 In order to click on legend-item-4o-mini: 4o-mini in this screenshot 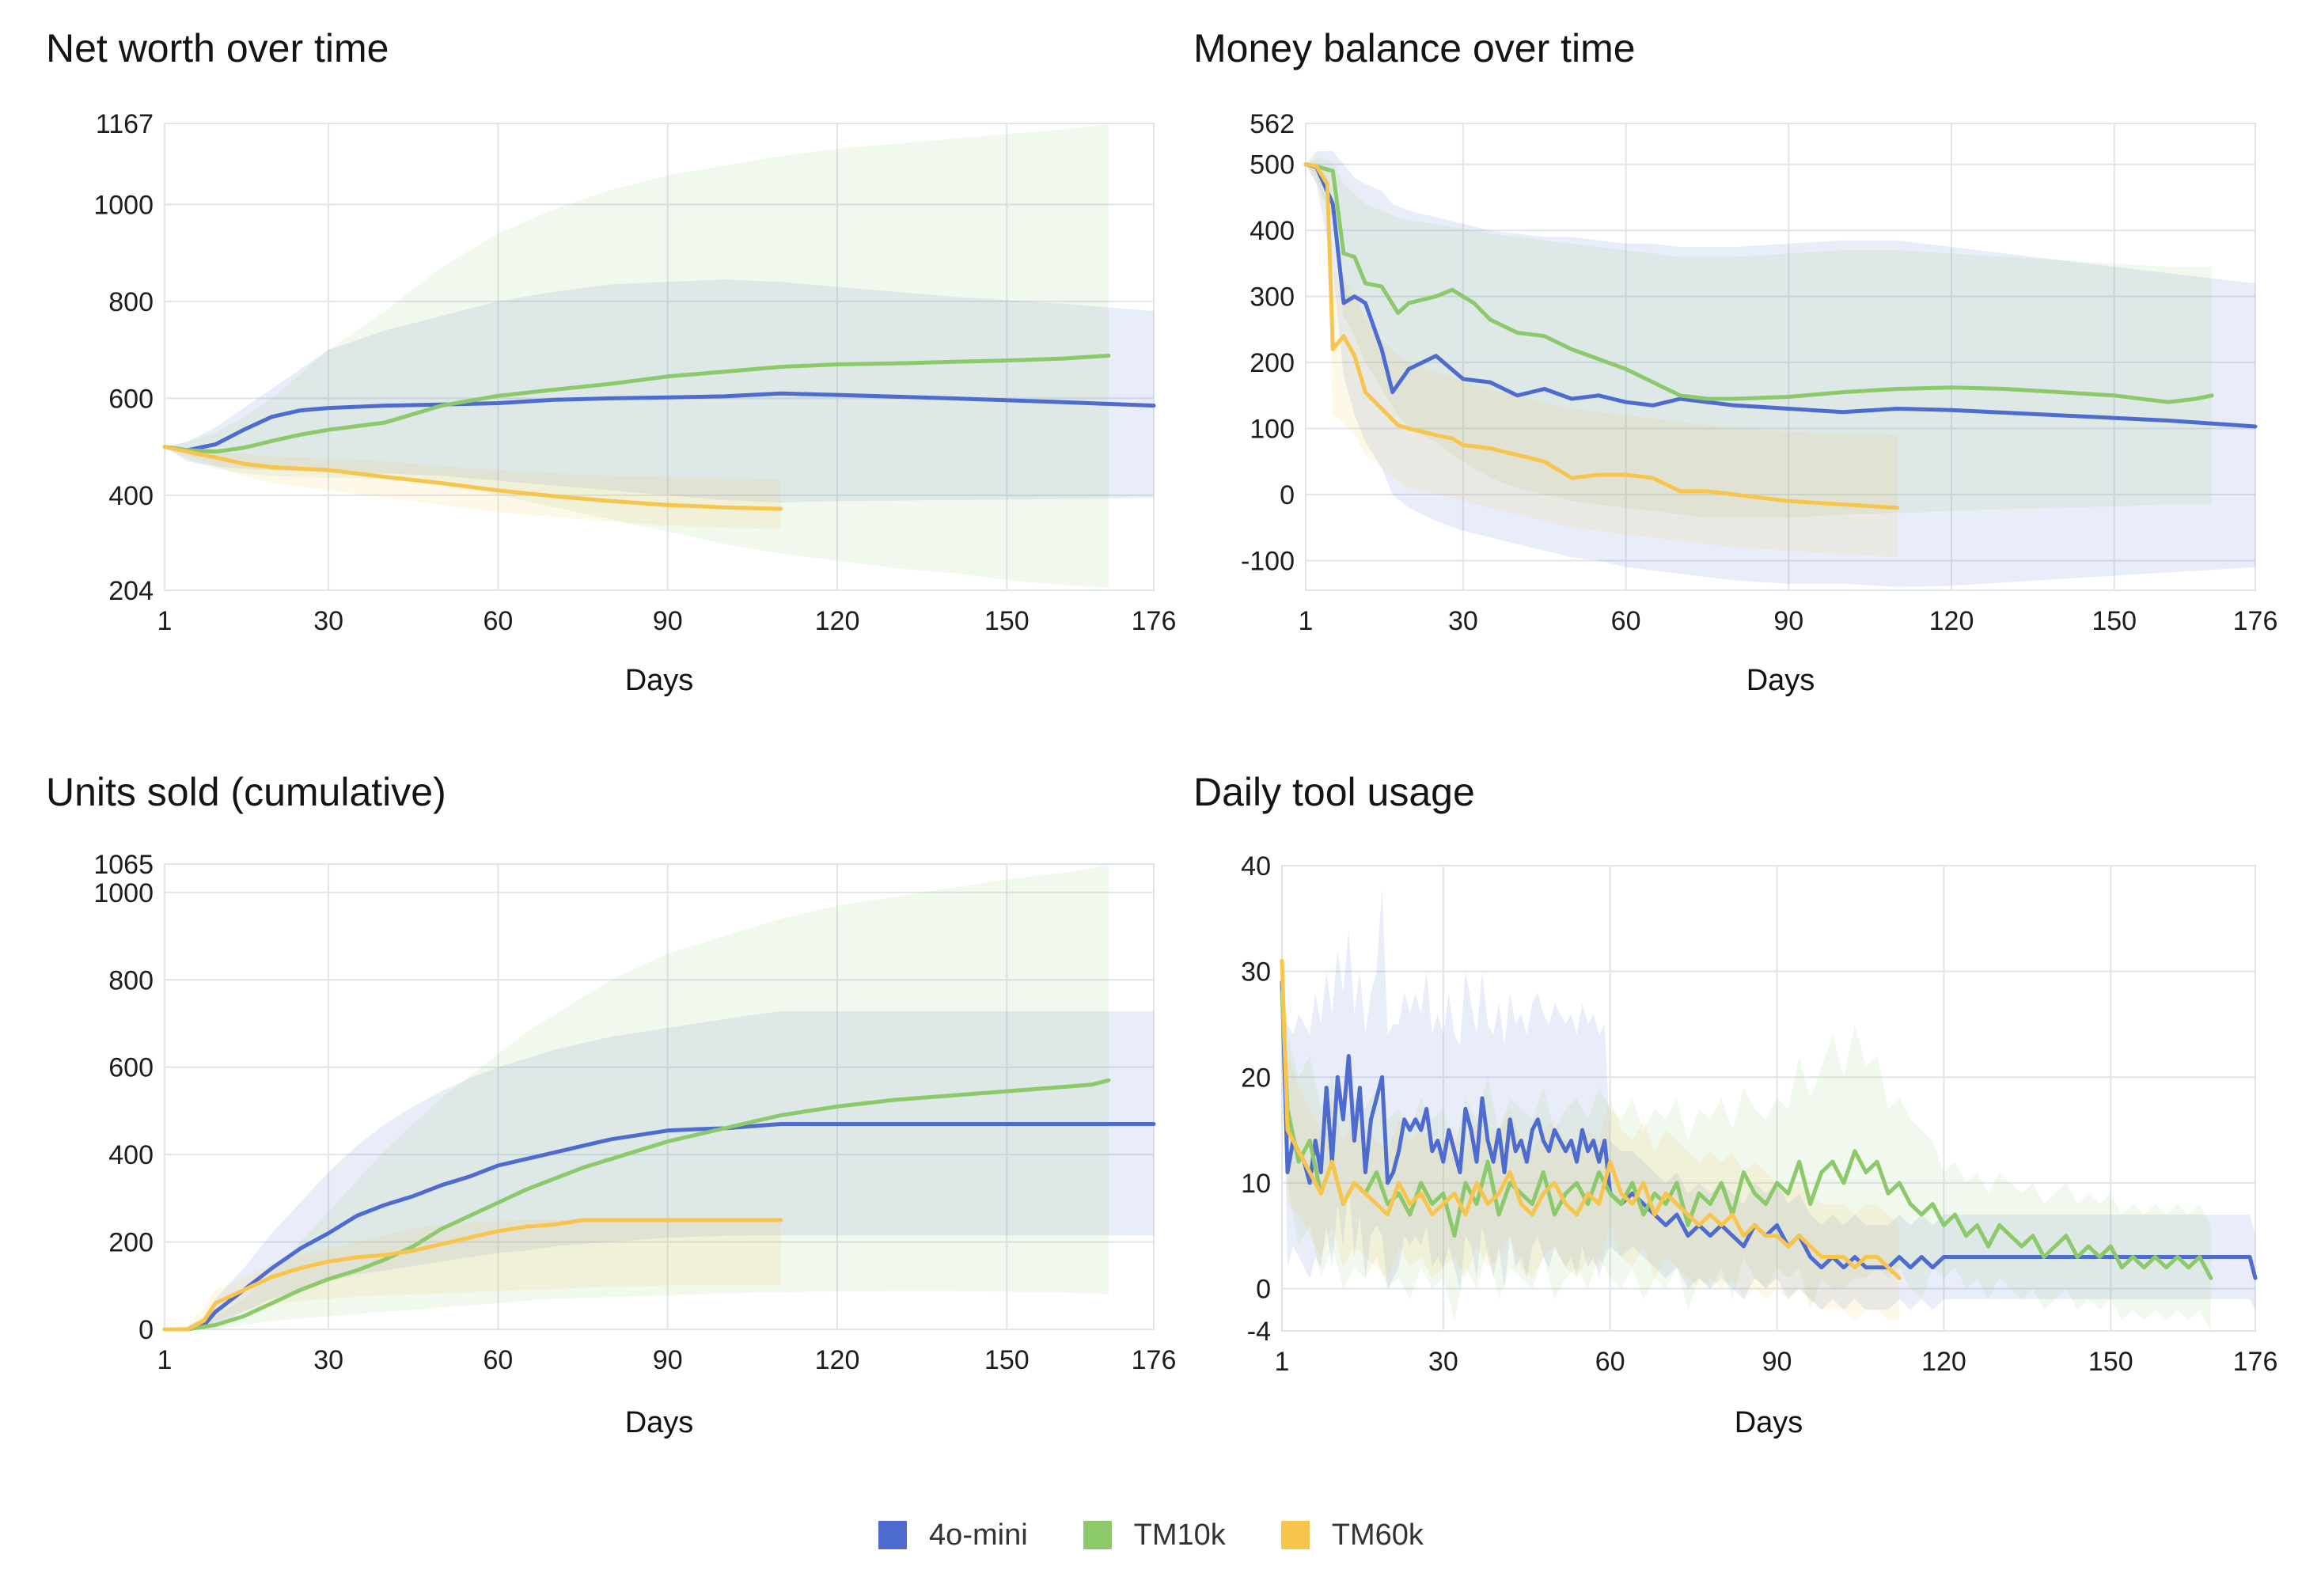, I will do `click(953, 1535)`.